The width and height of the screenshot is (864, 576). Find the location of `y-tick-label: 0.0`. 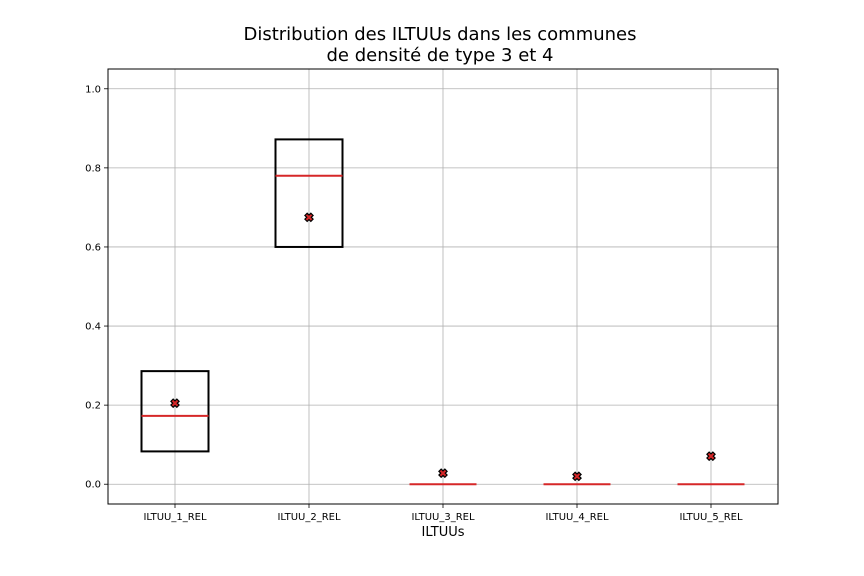

y-tick-label: 0.0 is located at coordinates (93, 485).